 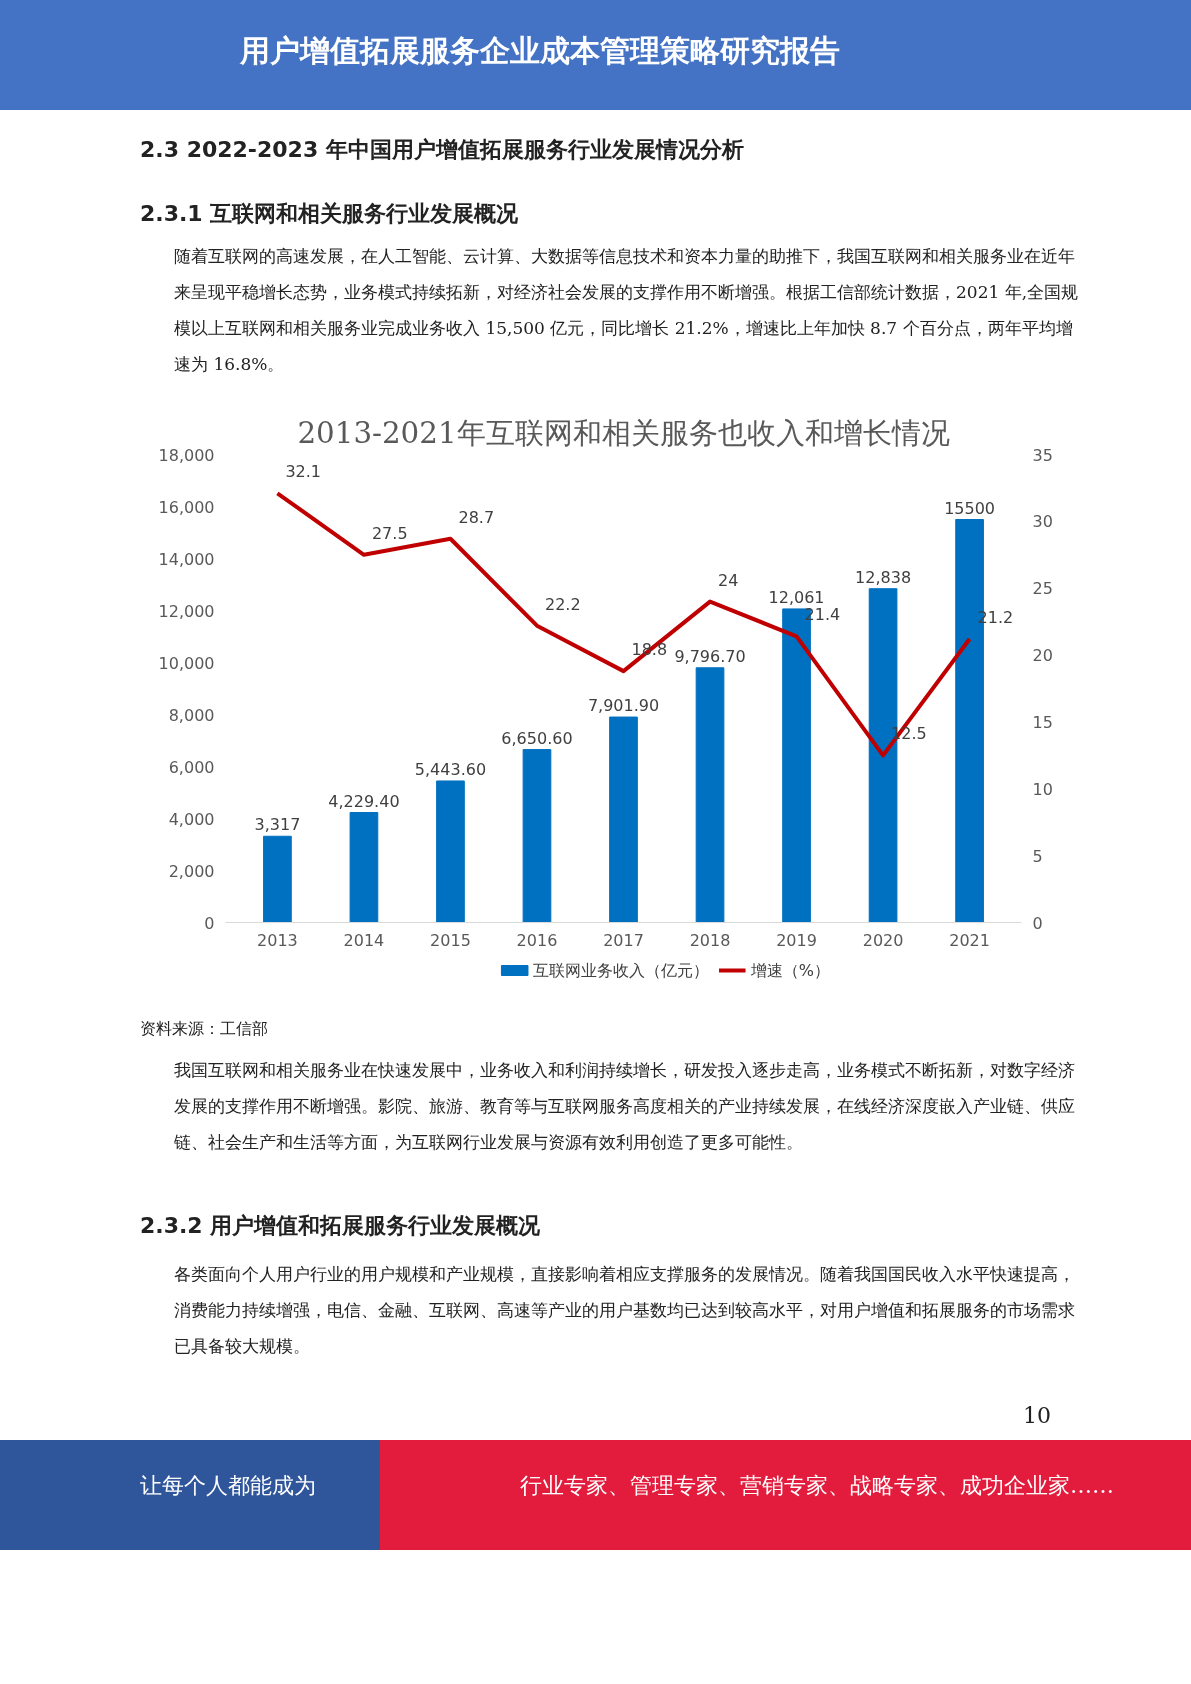 I want to click on y2-tick-label: 5, so click(x=1037, y=856).